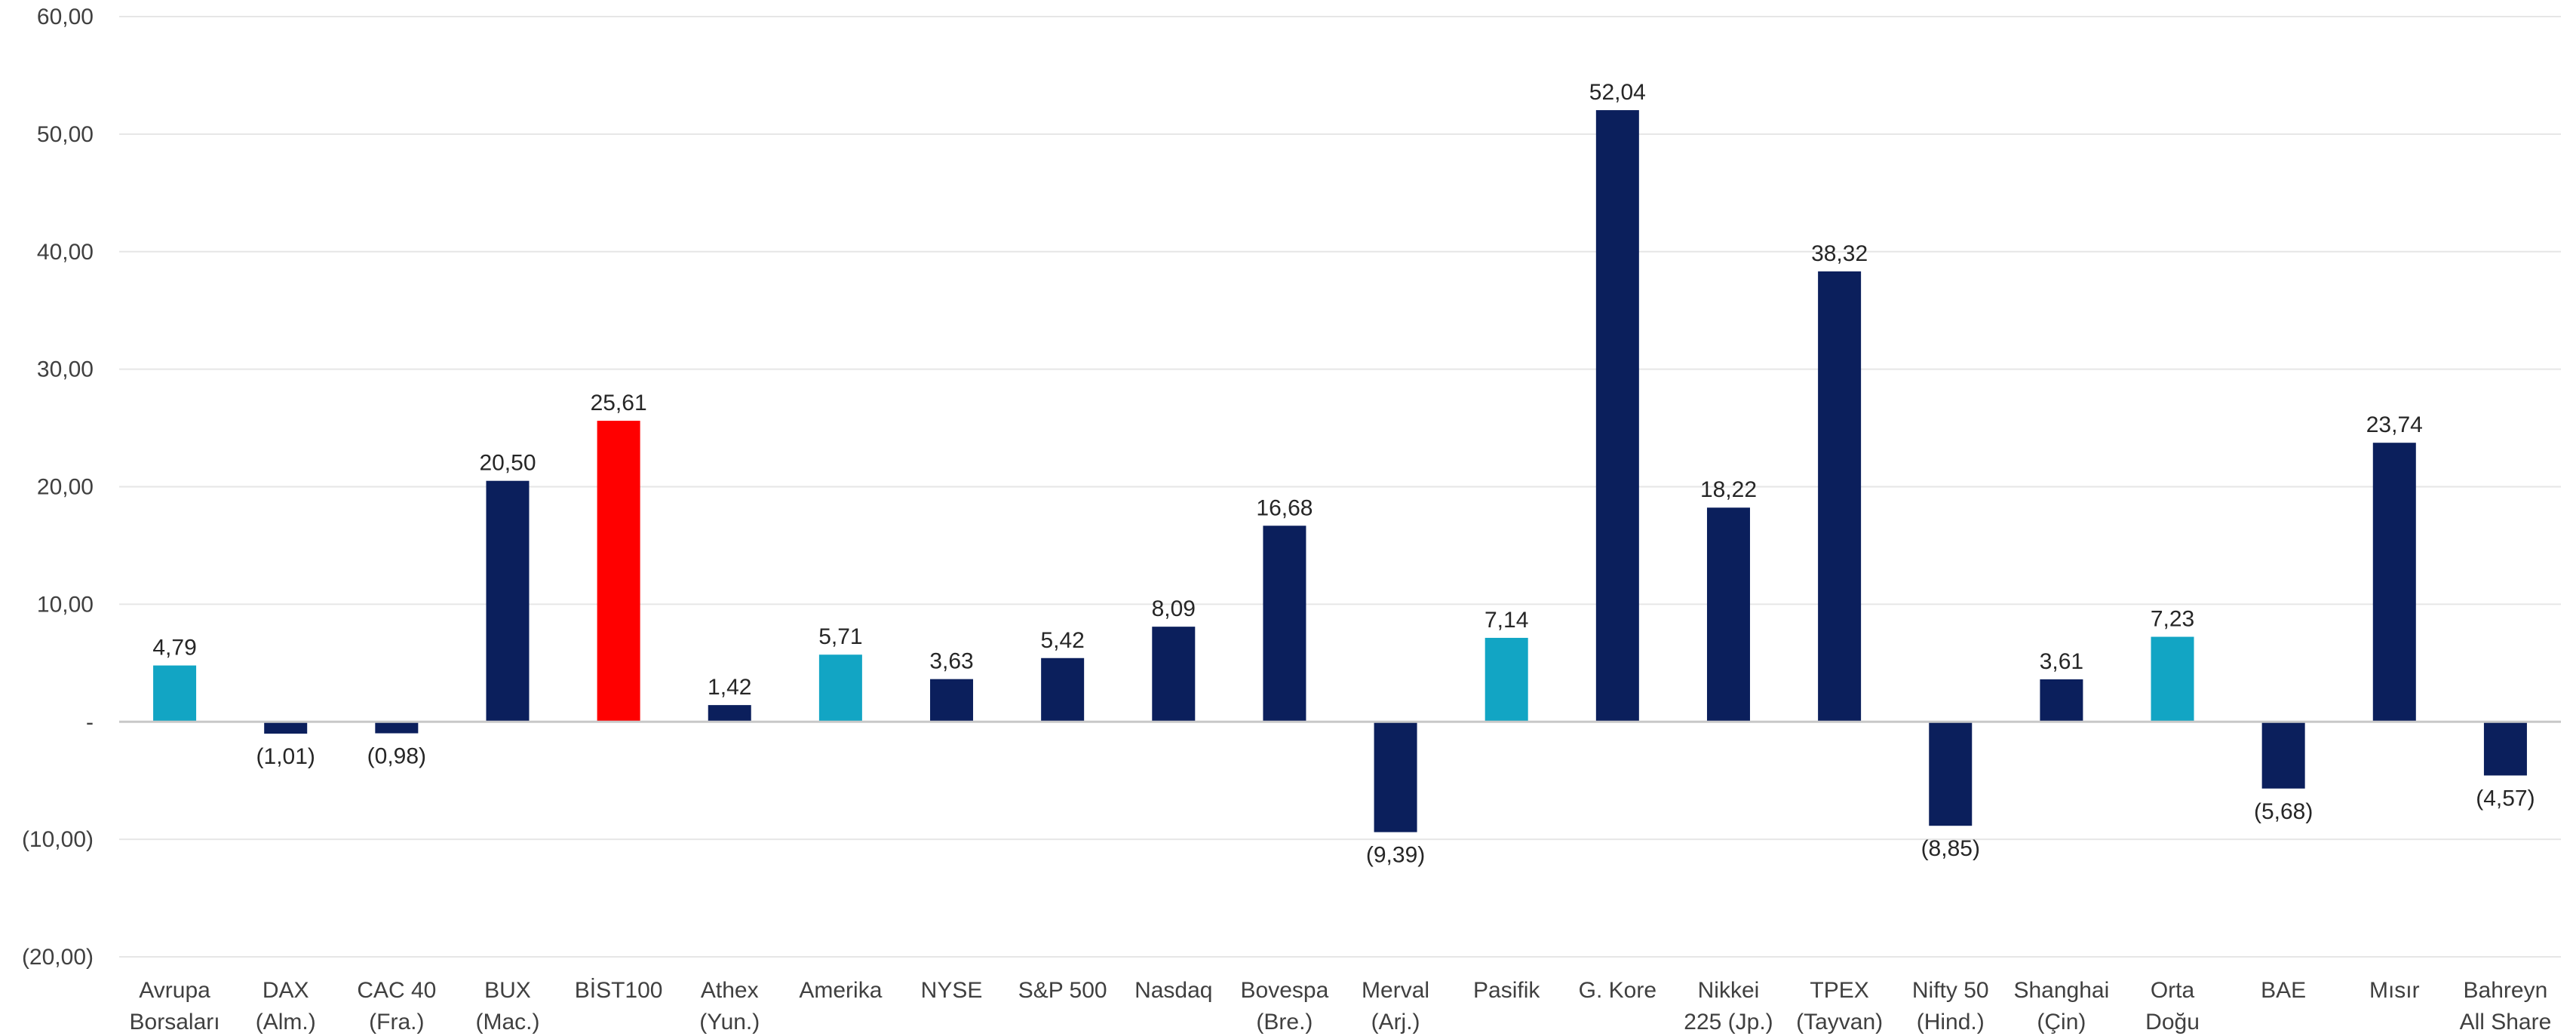  I want to click on category-label: Mısır, so click(2394, 990).